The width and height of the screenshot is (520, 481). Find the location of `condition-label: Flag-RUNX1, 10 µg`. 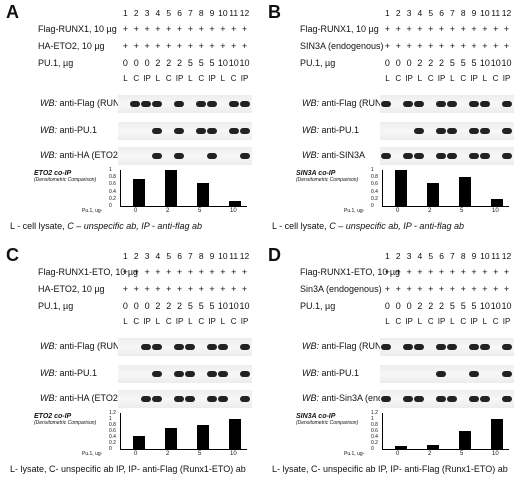

condition-label: Flag-RUNX1, 10 µg is located at coordinates (339, 29).